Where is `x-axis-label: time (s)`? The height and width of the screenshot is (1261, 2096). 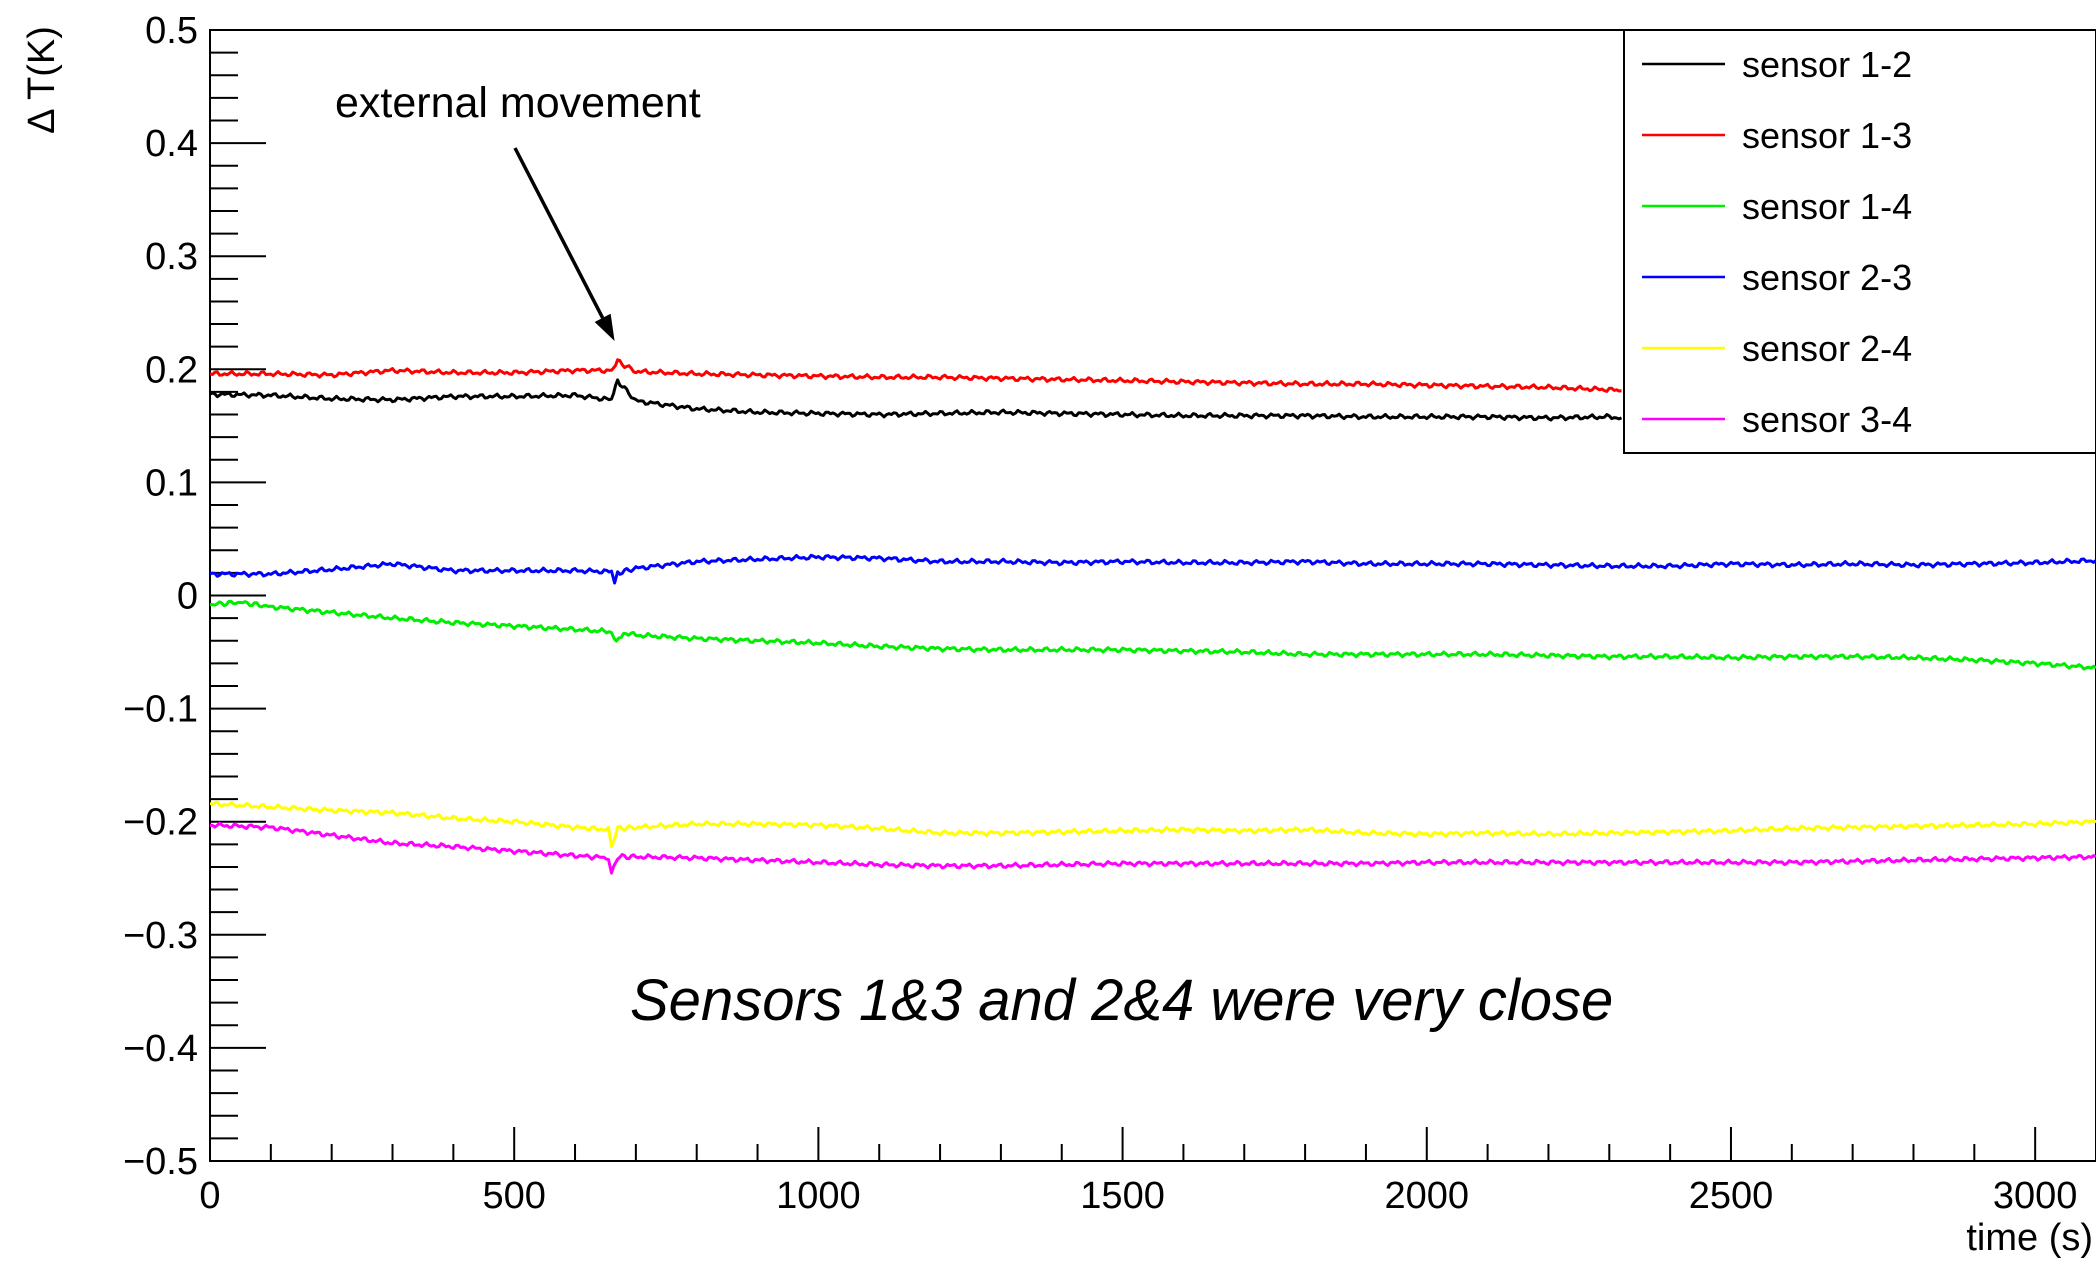
x-axis-label: time (s) is located at coordinates (2029, 1238).